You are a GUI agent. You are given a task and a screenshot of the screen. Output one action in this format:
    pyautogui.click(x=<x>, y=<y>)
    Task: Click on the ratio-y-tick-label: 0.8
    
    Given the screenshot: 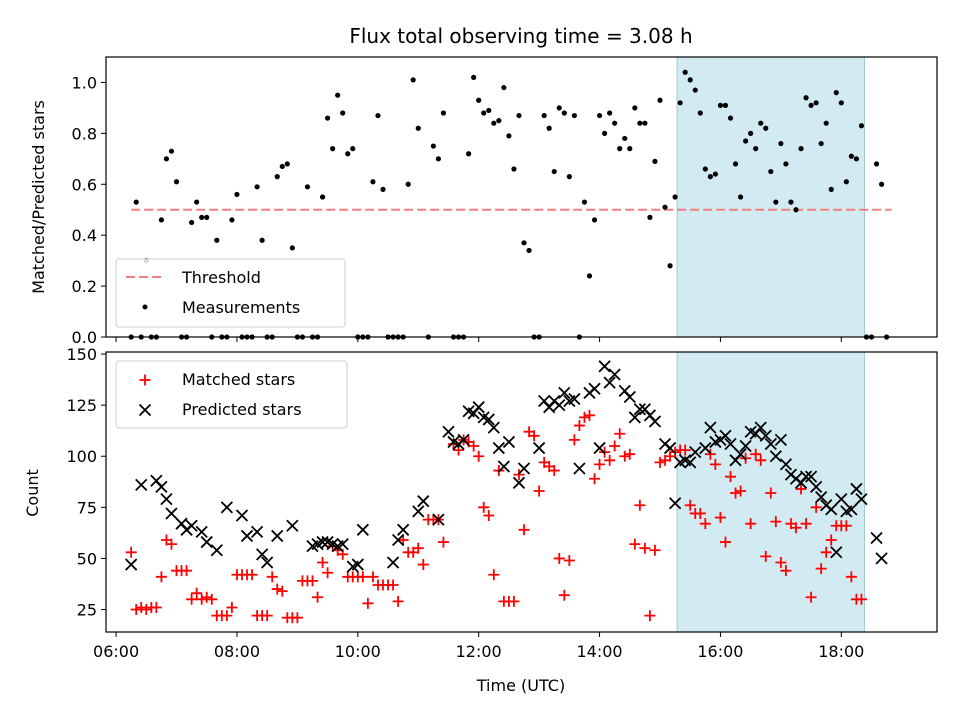 What is the action you would take?
    pyautogui.click(x=84, y=133)
    